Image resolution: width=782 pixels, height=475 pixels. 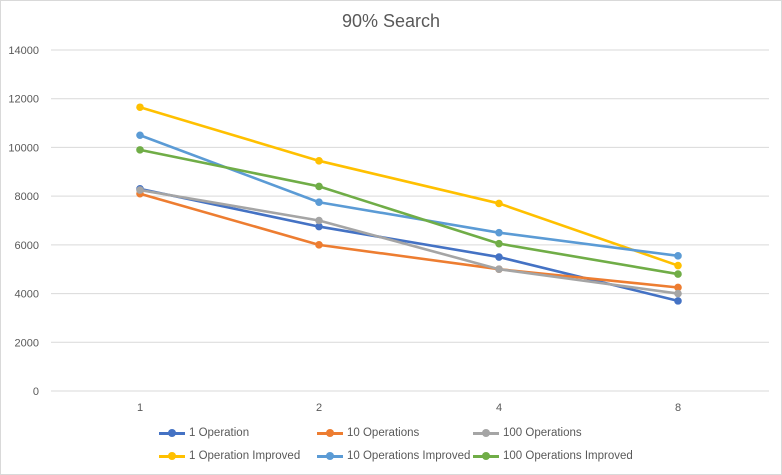 What do you see at coordinates (542, 433) in the screenshot?
I see `legend-label: 100 Operations` at bounding box center [542, 433].